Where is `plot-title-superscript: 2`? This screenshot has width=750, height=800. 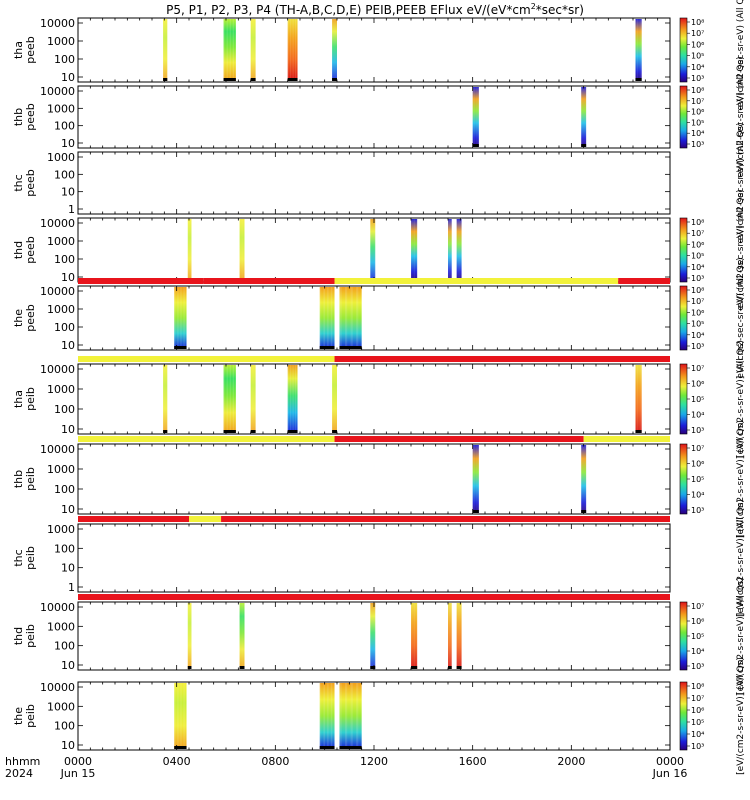
plot-title-superscript: 2 is located at coordinates (533, 6).